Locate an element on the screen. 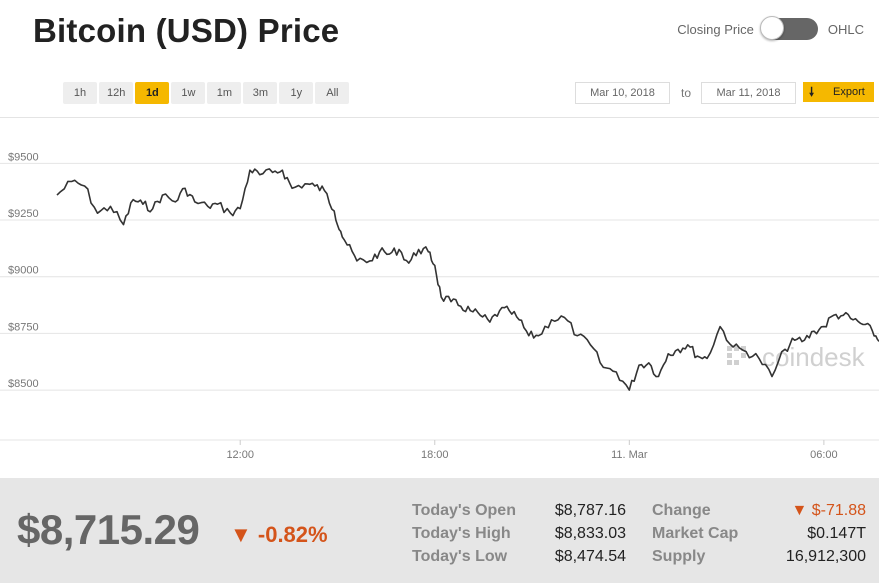  date-to-separator: to is located at coordinates (686, 93).